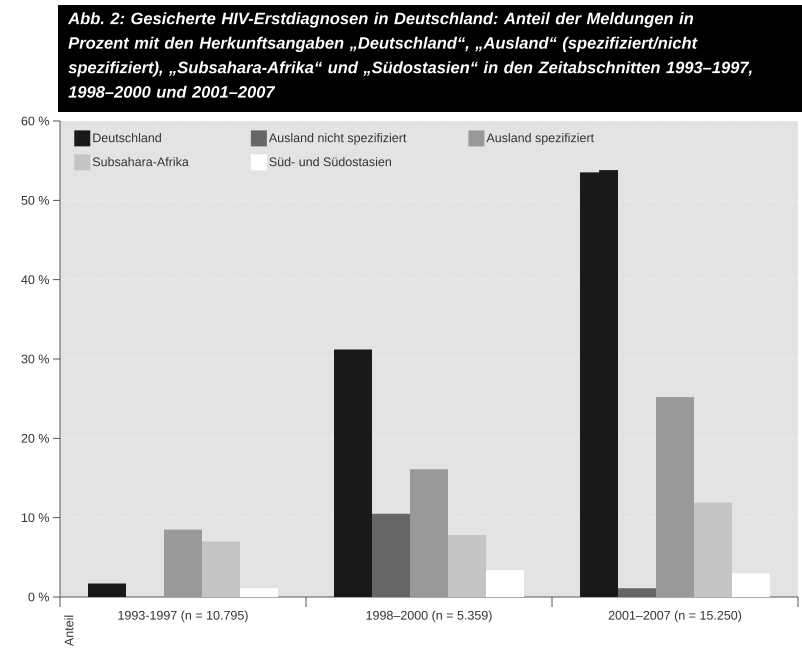 Image resolution: width=802 pixels, height=666 pixels. Describe the element at coordinates (183, 616) in the screenshot. I see `x-tick-label: 1993-1997 (n = 10.795)` at that location.